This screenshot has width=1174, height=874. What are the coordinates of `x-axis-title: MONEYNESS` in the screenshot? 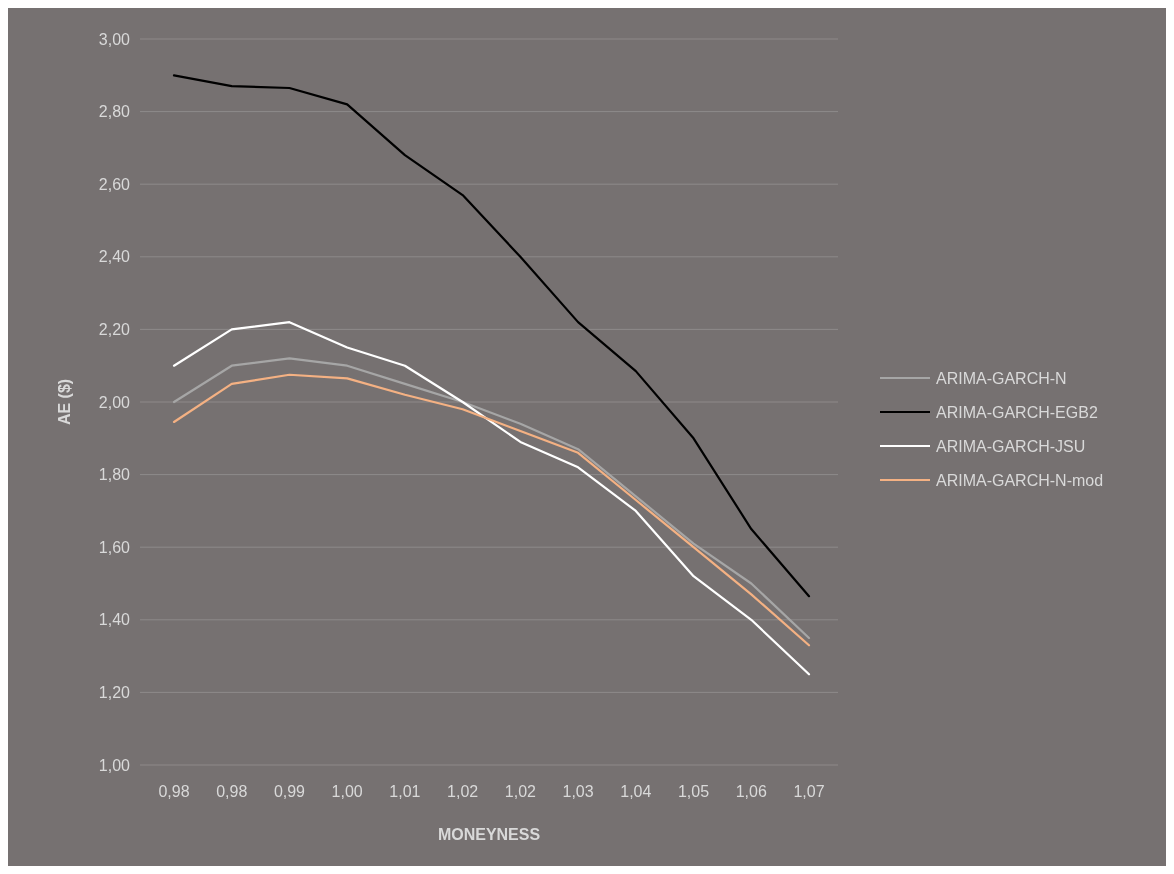 It's located at (489, 834).